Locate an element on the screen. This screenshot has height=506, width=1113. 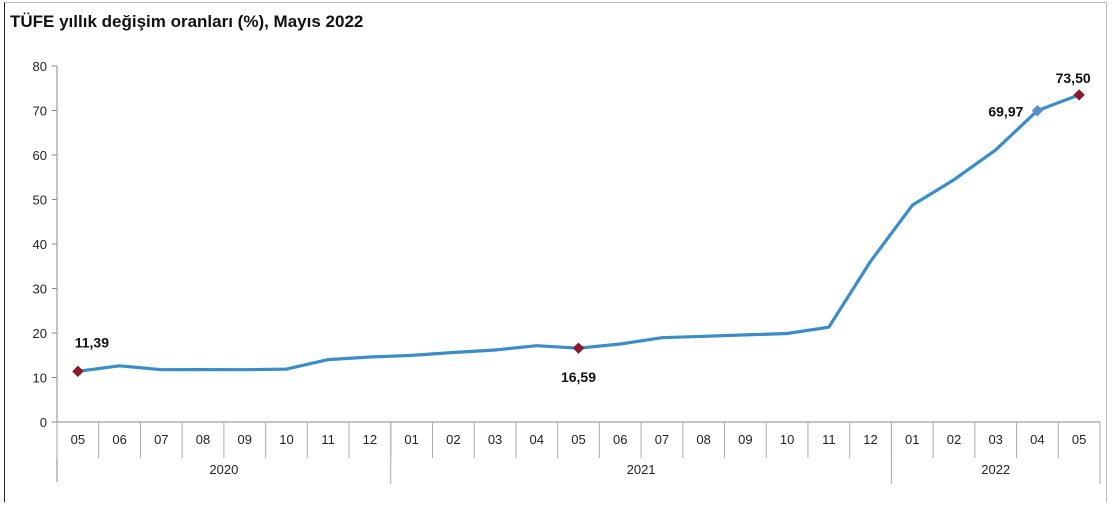
y-tick-label: 0 is located at coordinates (43, 422).